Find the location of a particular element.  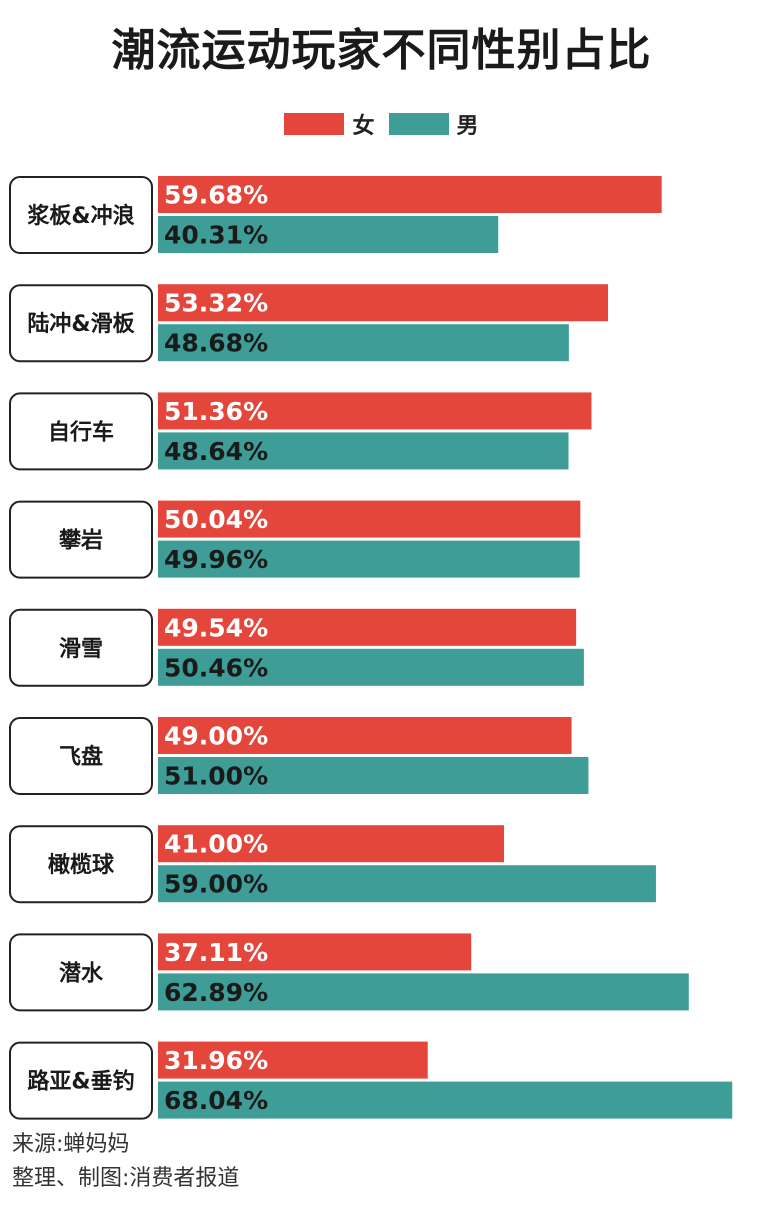

category-label: 自行车 is located at coordinates (81, 432).